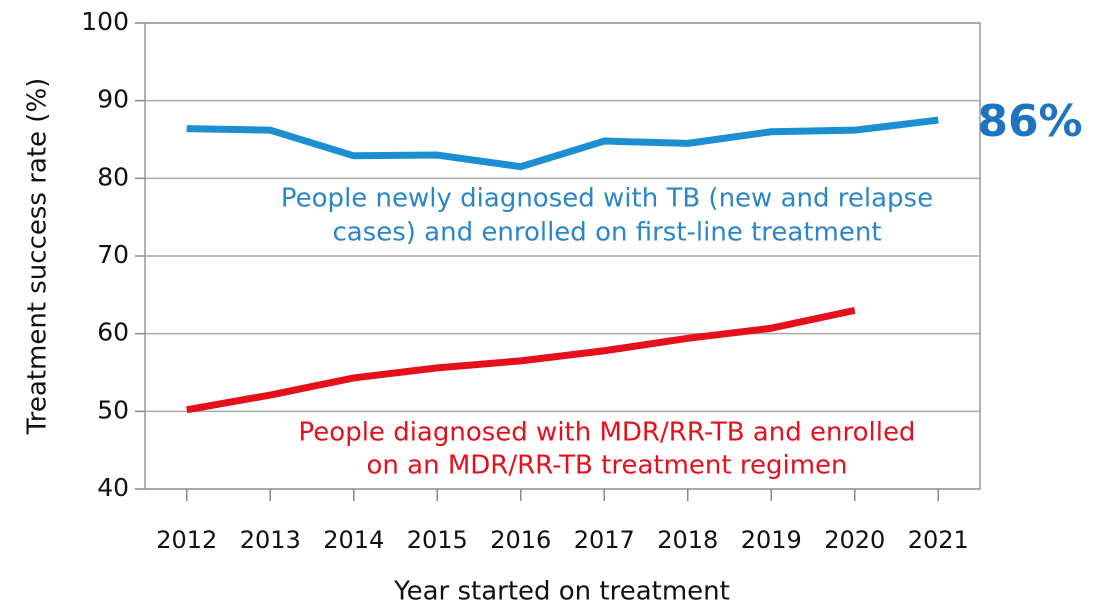 Image resolution: width=1094 pixels, height=606 pixels. What do you see at coordinates (520, 540) in the screenshot?
I see `x-tick-label: 2016` at bounding box center [520, 540].